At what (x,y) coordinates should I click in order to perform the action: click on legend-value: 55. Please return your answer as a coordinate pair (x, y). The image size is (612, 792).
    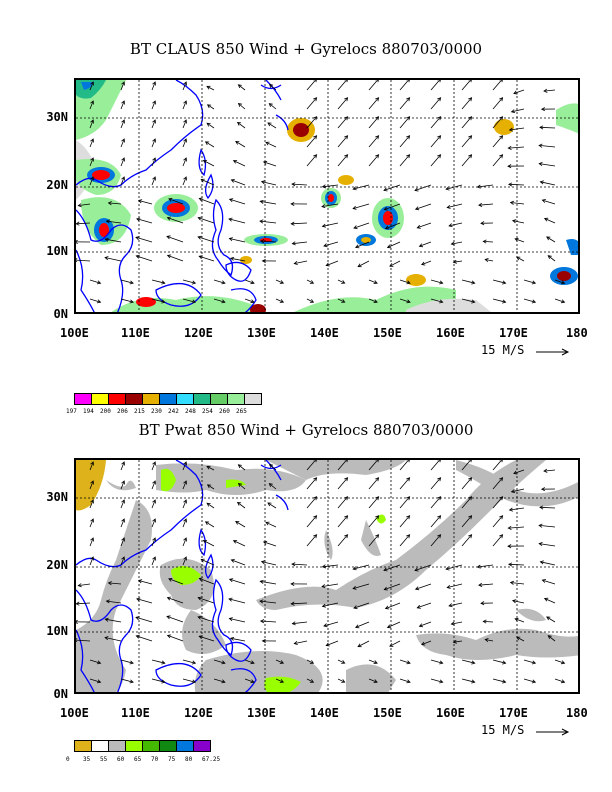
    Looking at the image, I should click on (104, 759).